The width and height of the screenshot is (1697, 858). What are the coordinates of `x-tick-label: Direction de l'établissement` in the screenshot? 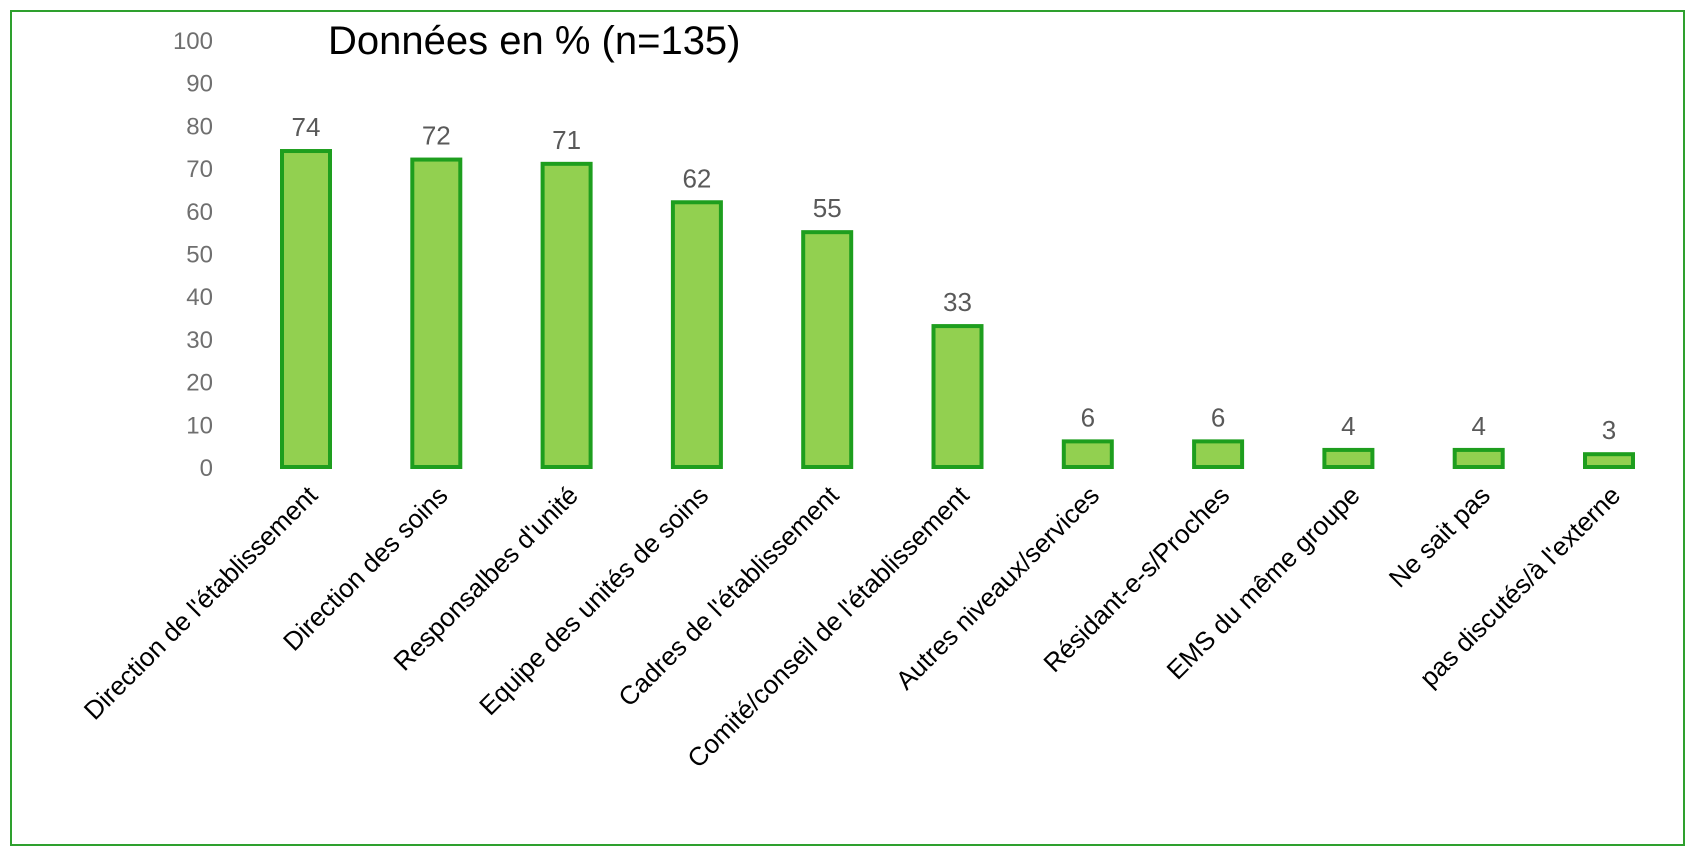 It's located at (201, 602).